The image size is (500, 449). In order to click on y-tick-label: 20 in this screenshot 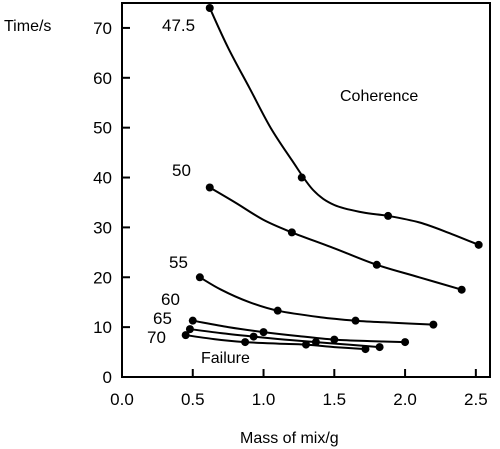, I will do `click(102, 277)`.